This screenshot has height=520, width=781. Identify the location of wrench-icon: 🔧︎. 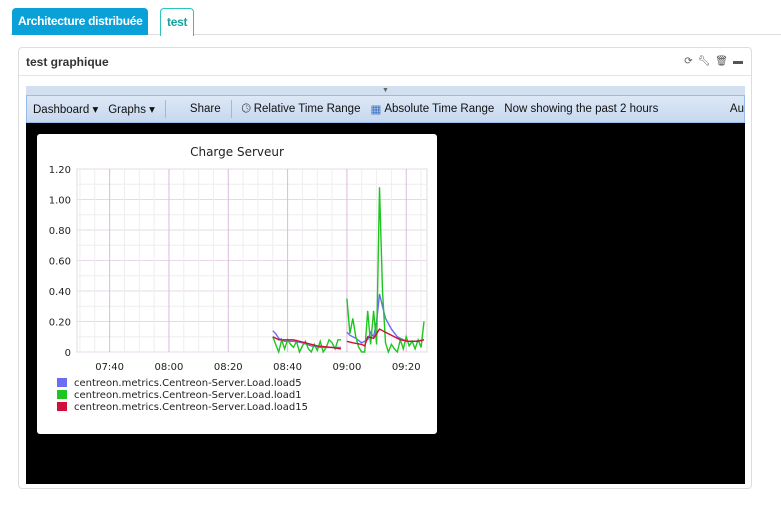
(704, 61).